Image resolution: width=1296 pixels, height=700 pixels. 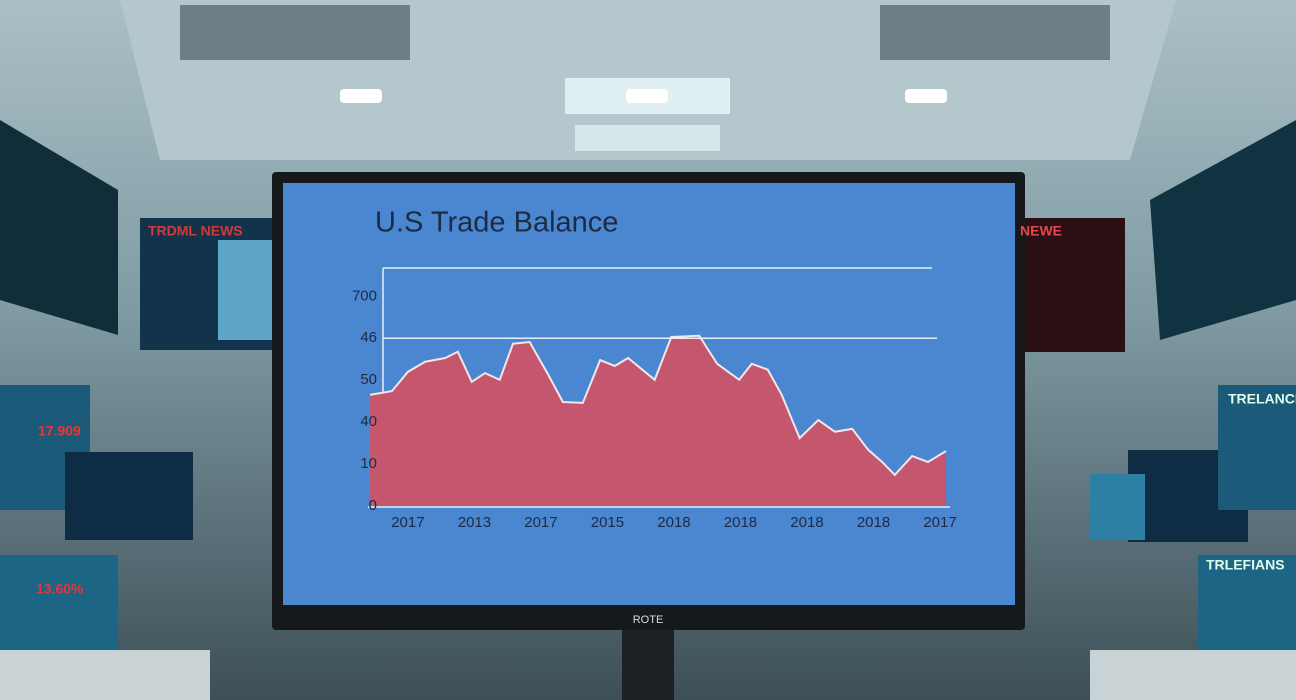 What do you see at coordinates (373, 505) in the screenshot?
I see `y-tick-label: 0` at bounding box center [373, 505].